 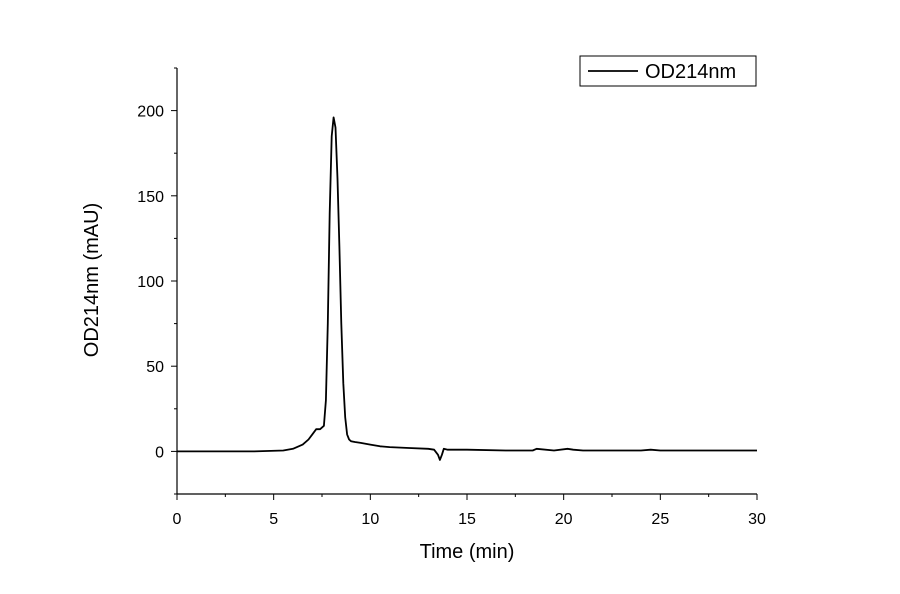 I want to click on x-tick-label: 5, so click(x=273, y=519).